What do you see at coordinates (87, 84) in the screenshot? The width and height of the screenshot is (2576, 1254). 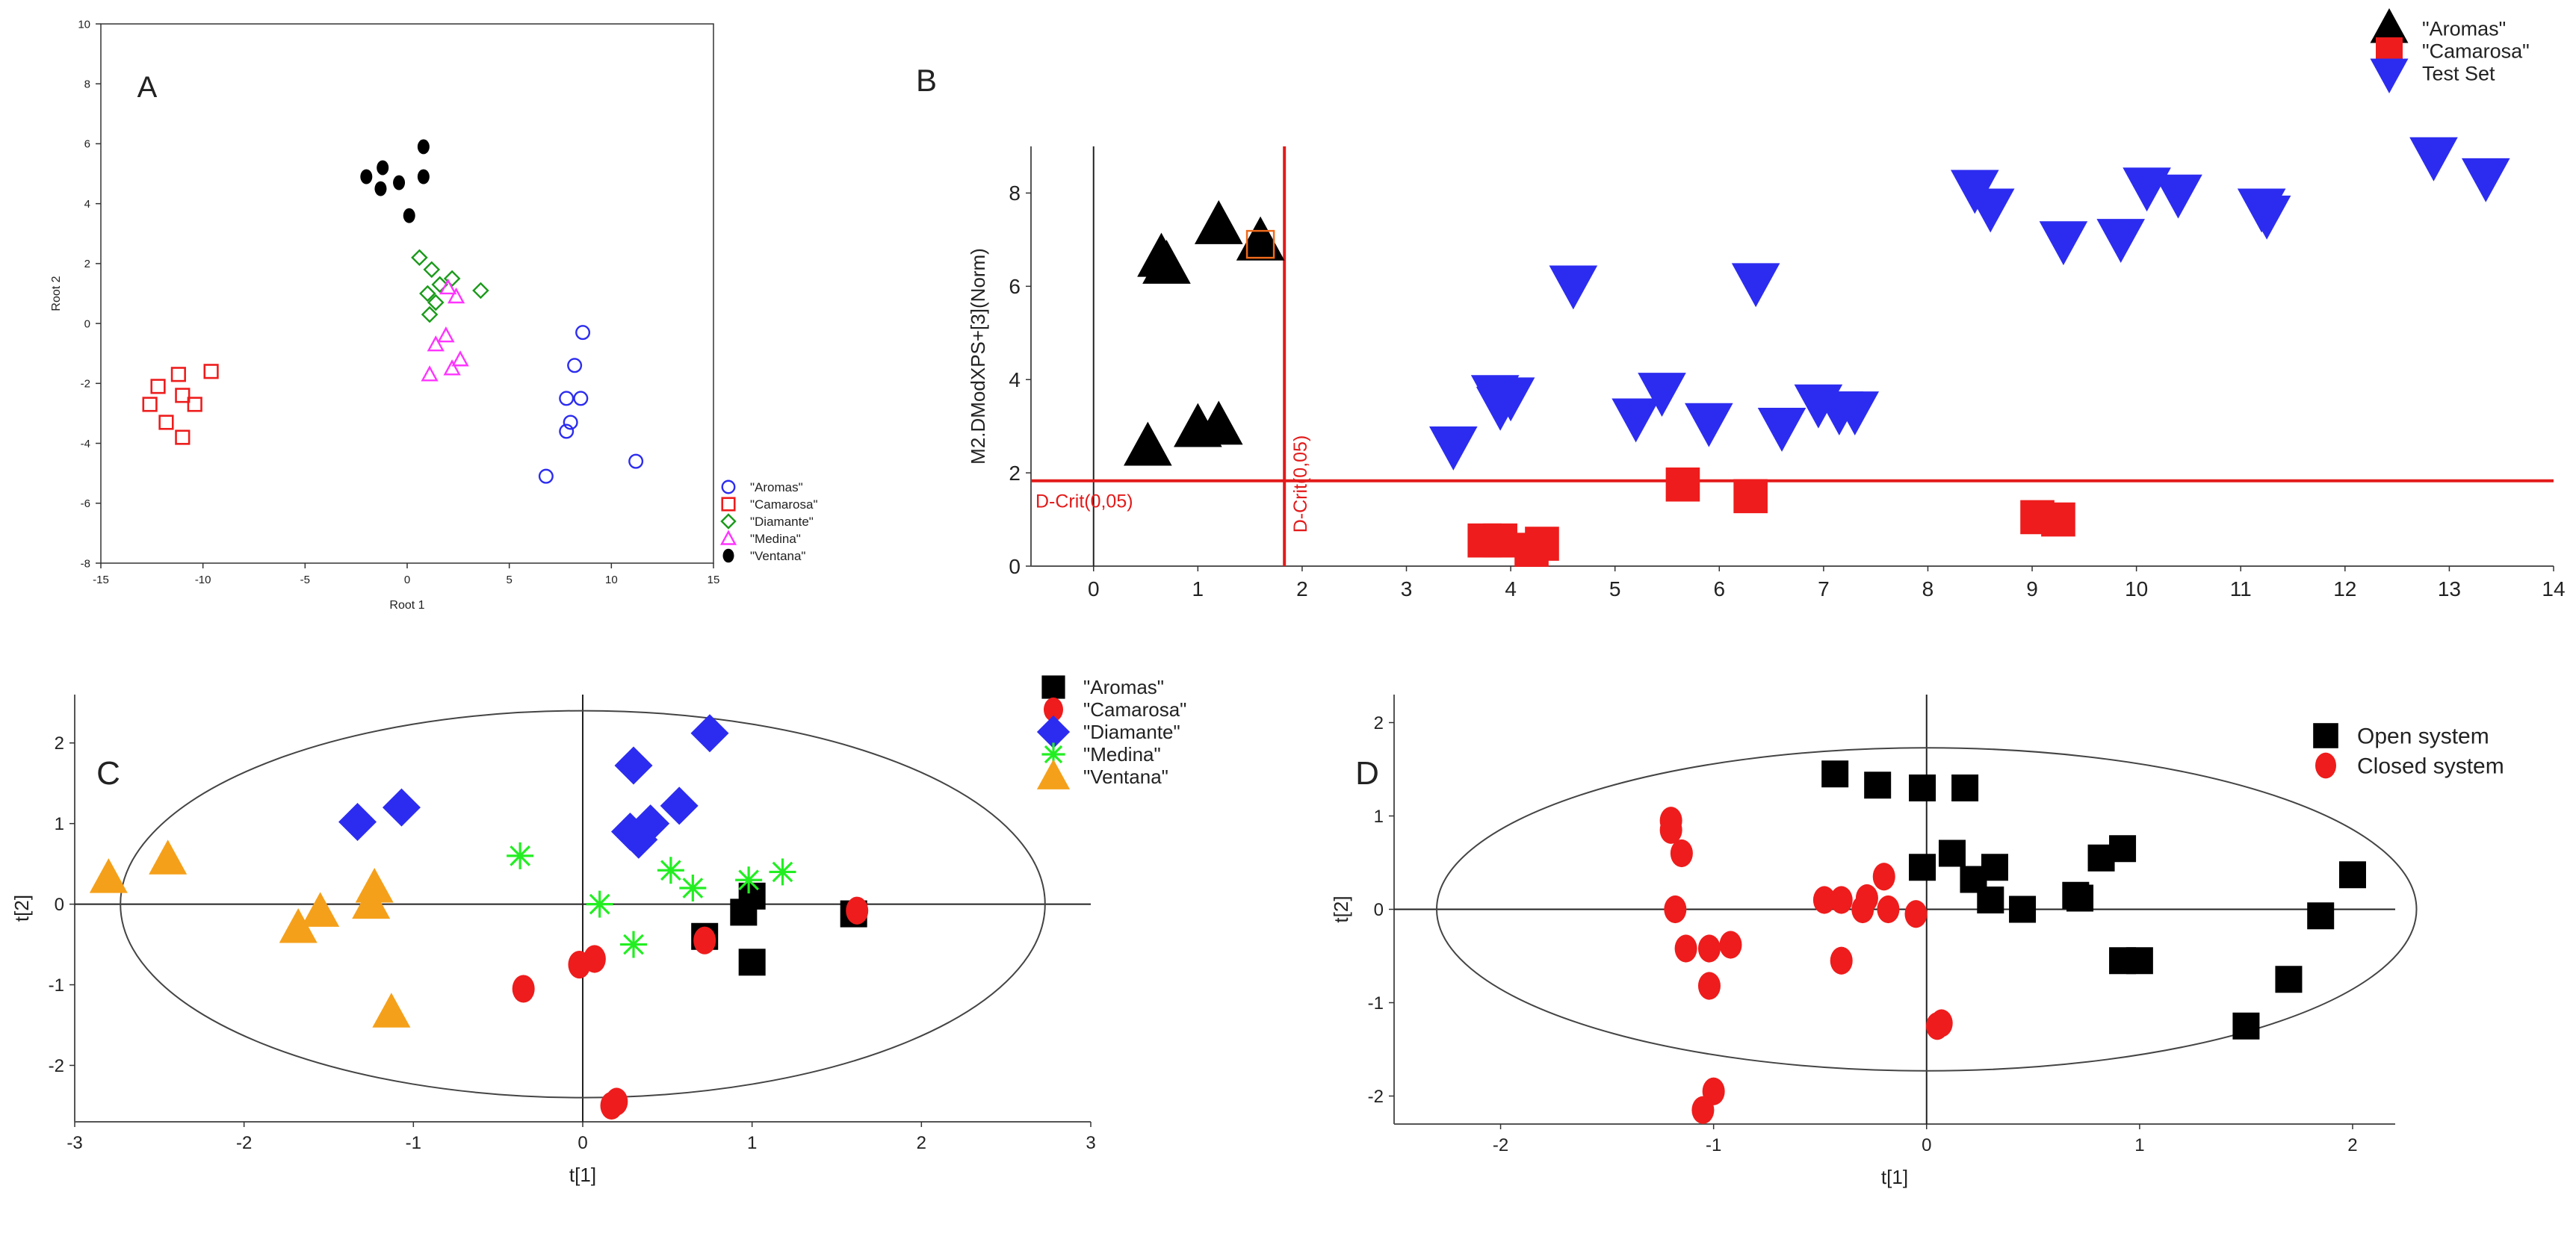 I see `y-tick-label: 8` at bounding box center [87, 84].